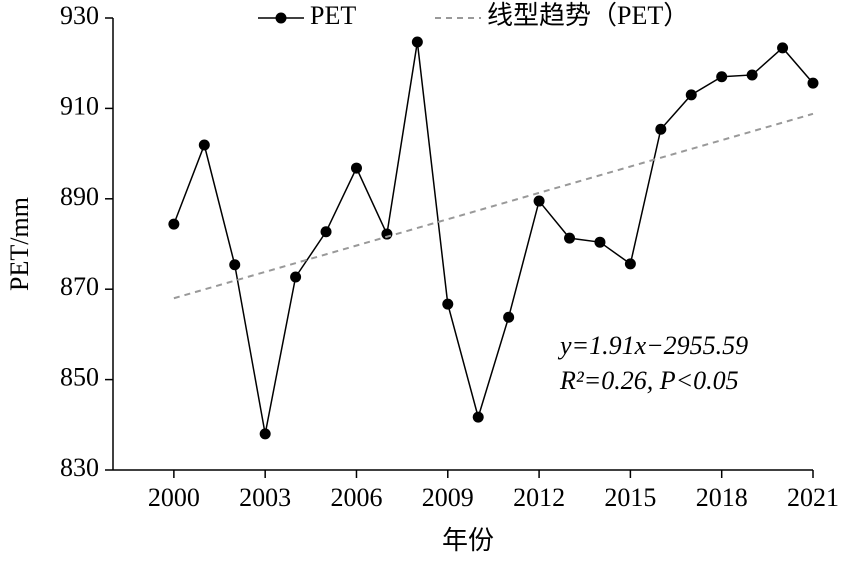 Image resolution: width=847 pixels, height=568 pixels. I want to click on legend-marker, so click(281, 18).